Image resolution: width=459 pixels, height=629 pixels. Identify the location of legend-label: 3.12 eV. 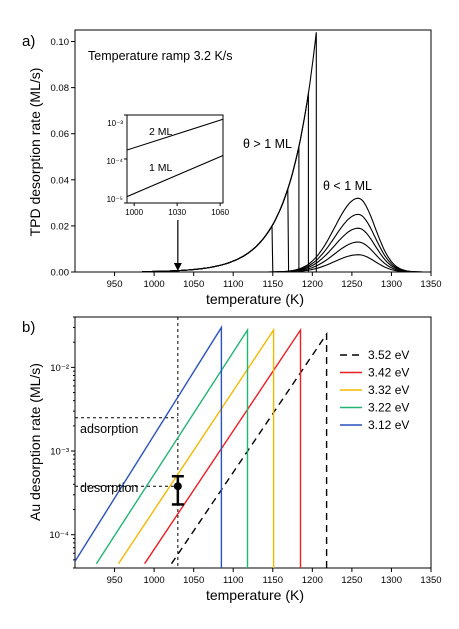
(388, 425).